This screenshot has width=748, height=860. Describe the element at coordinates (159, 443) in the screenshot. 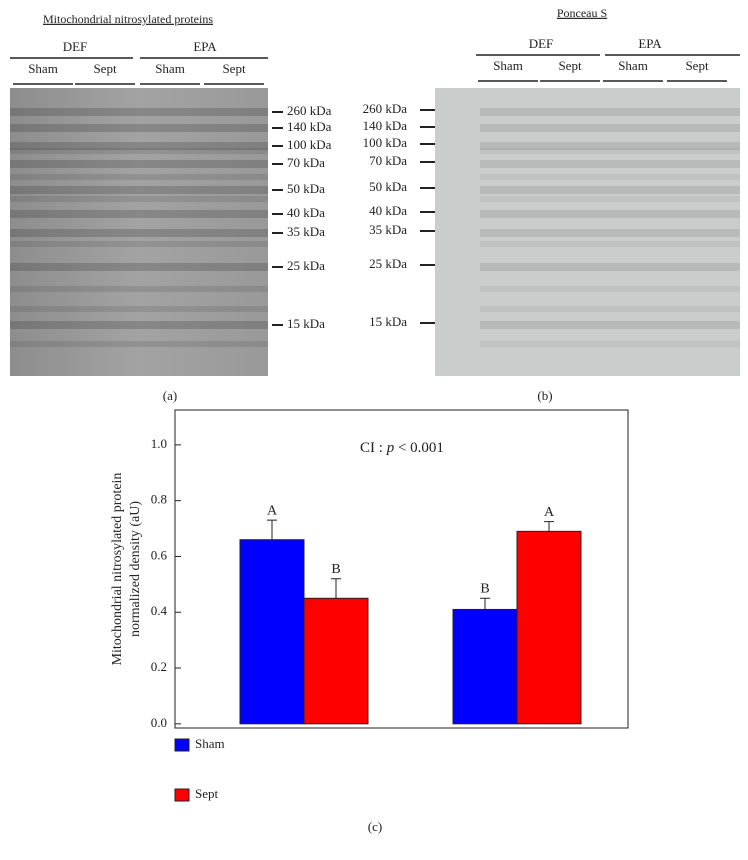

I see `y-tick-label: 1.0` at that location.